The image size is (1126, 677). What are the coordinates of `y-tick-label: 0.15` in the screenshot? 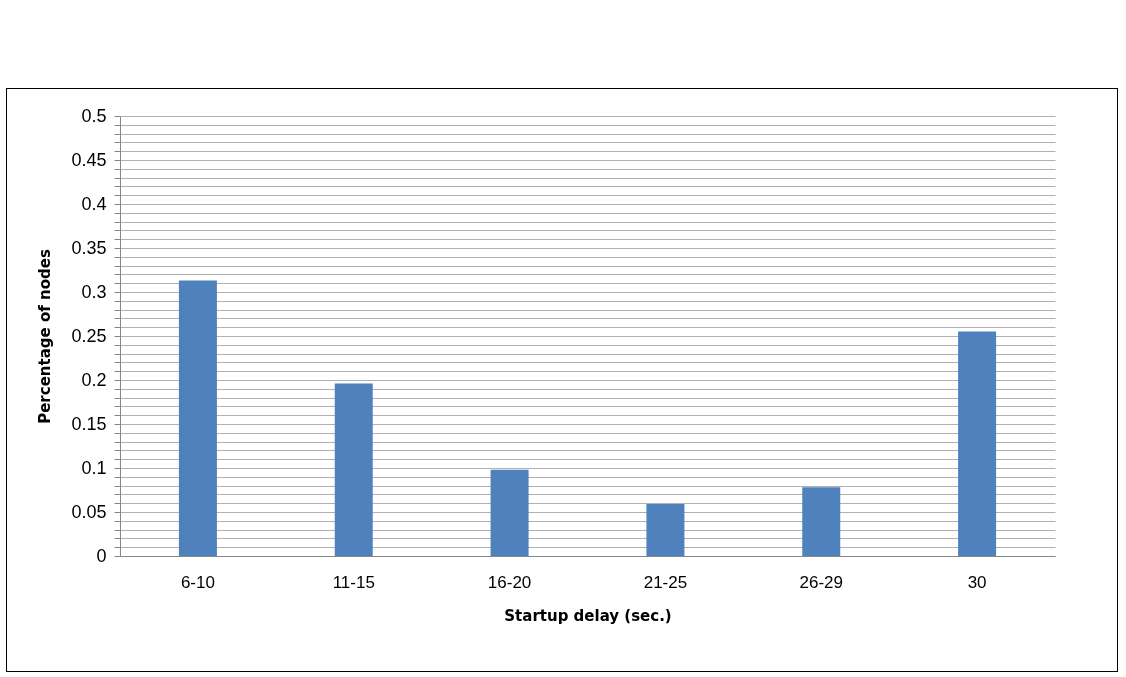 It's located at (89, 423).